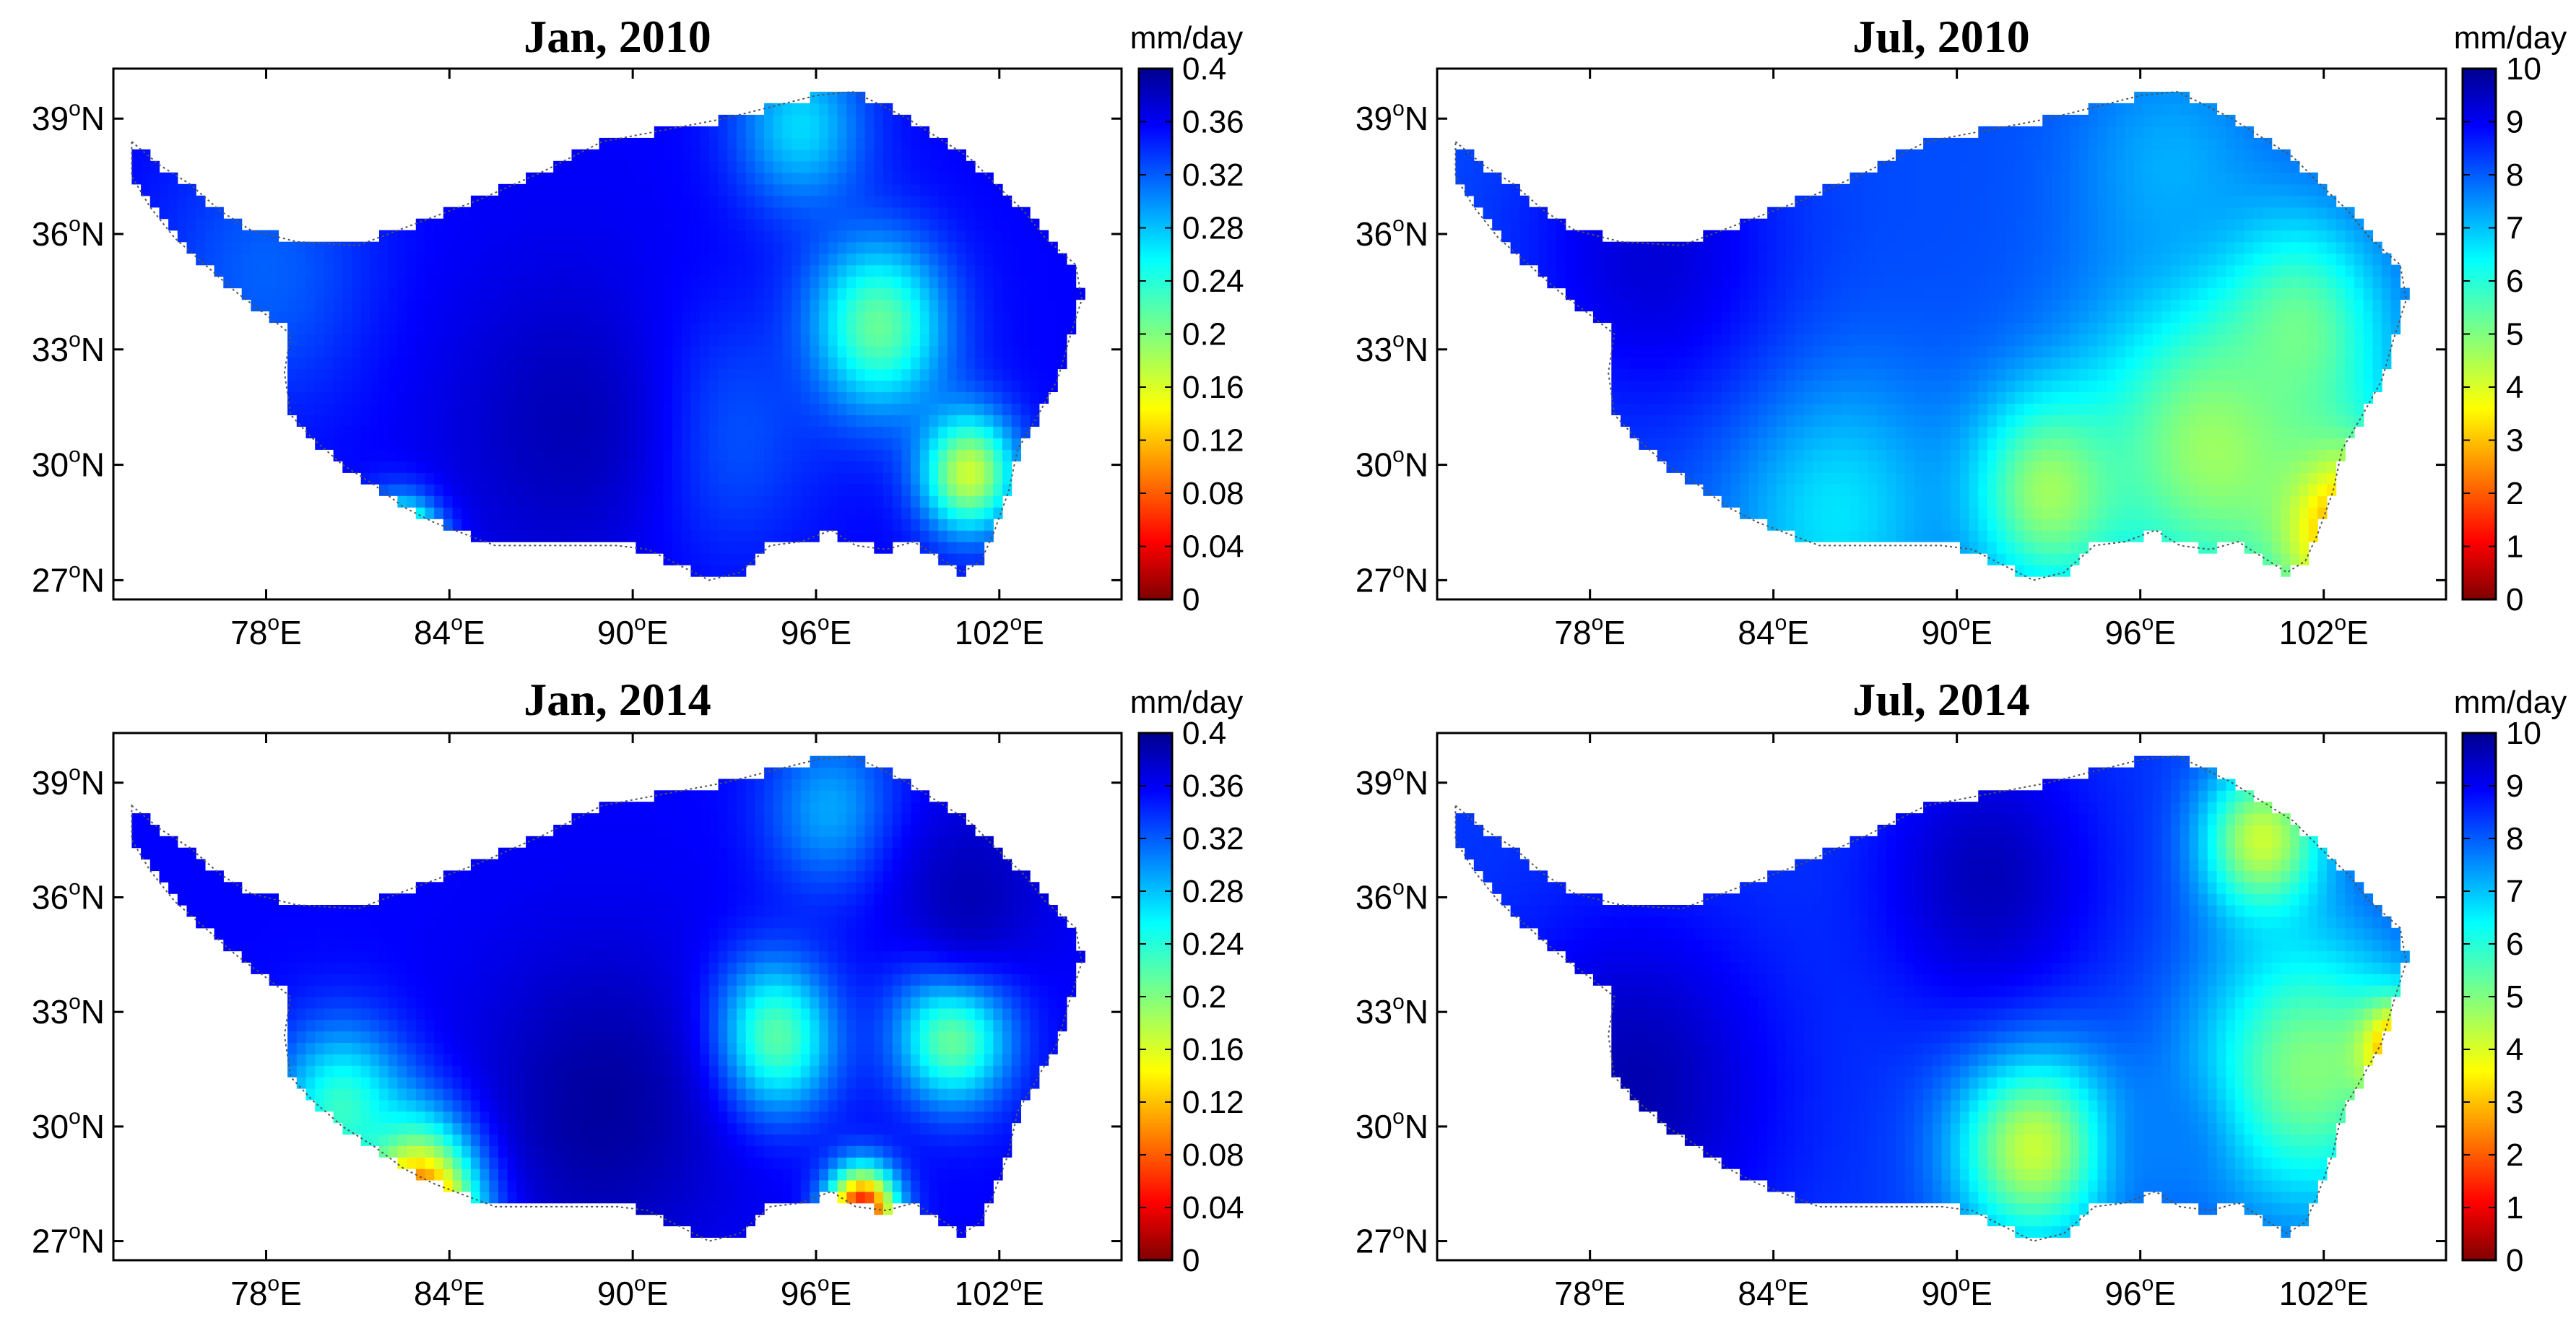  What do you see at coordinates (1191, 599) in the screenshot?
I see `colorbar-tick-label: 0` at bounding box center [1191, 599].